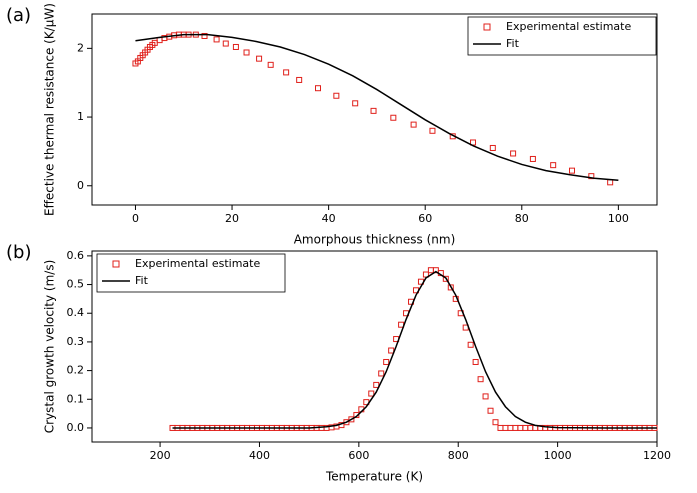 The width and height of the screenshot is (697, 493). What do you see at coordinates (18, 15) in the screenshot?
I see `panel-label: (a)` at bounding box center [18, 15].